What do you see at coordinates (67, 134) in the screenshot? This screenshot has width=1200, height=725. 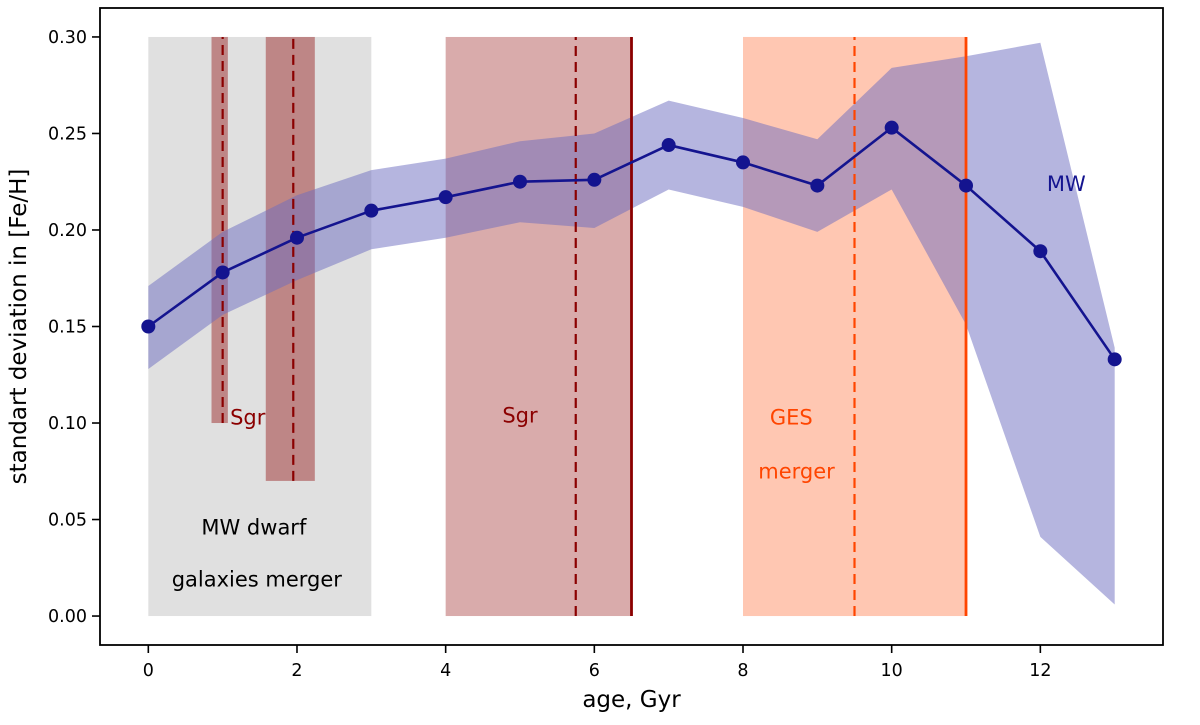 I see `y-tick-label: 0.25` at bounding box center [67, 134].